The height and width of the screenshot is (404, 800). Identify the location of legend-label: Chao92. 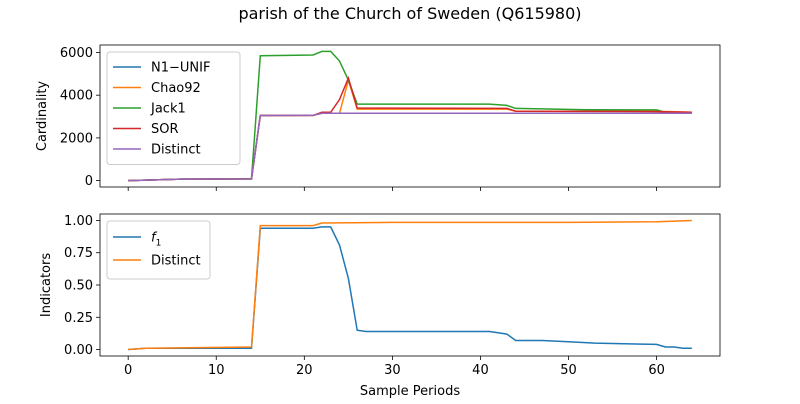
(176, 88).